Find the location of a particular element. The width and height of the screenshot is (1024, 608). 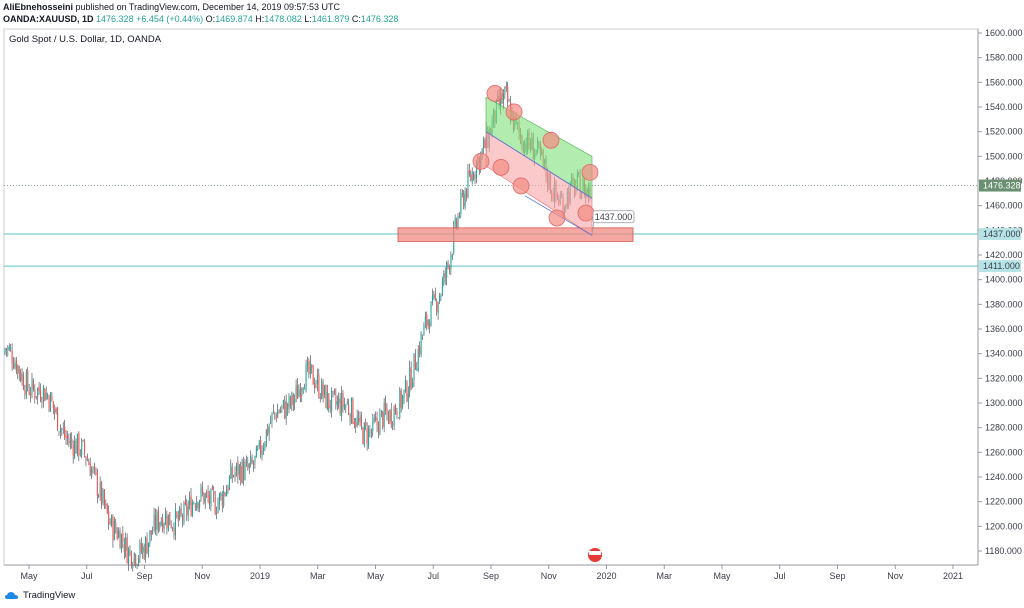

price-tick-label: 1240.000 is located at coordinates (1004, 477).